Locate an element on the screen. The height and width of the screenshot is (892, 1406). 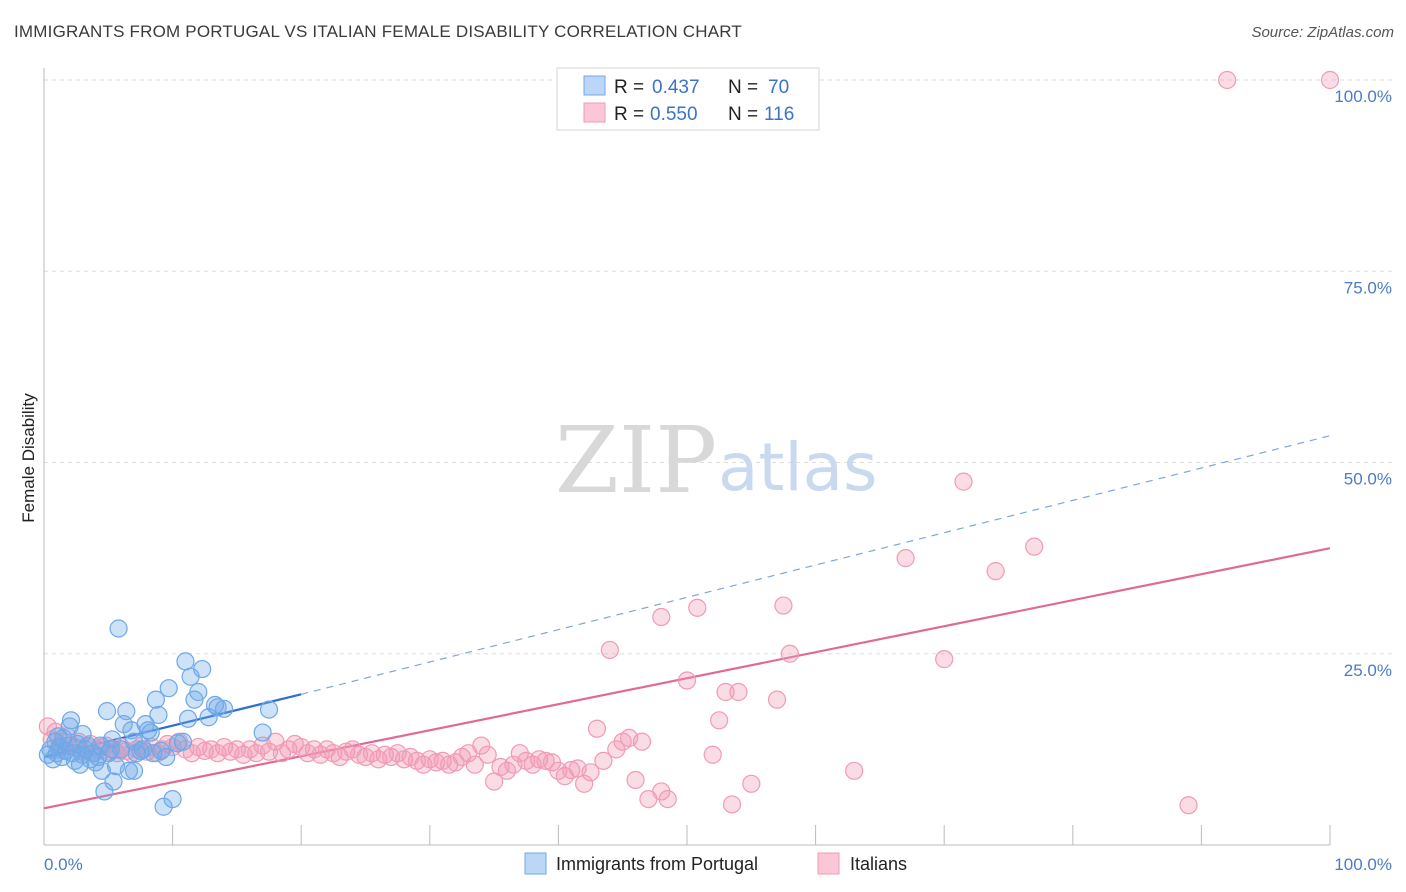
legend-r-value-2: 0.550 is located at coordinates (674, 114).